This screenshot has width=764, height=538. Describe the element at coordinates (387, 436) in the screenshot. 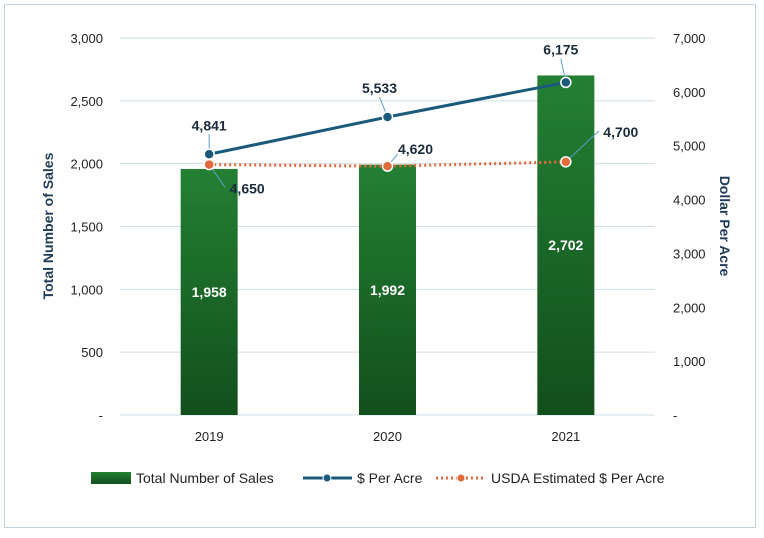

I see `x-tick-label: 2020` at that location.